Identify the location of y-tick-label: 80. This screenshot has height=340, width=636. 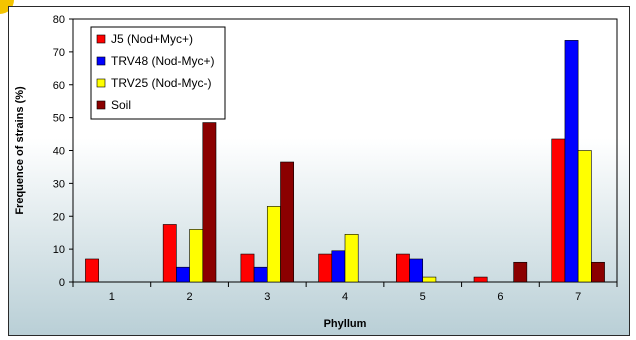
(59, 20).